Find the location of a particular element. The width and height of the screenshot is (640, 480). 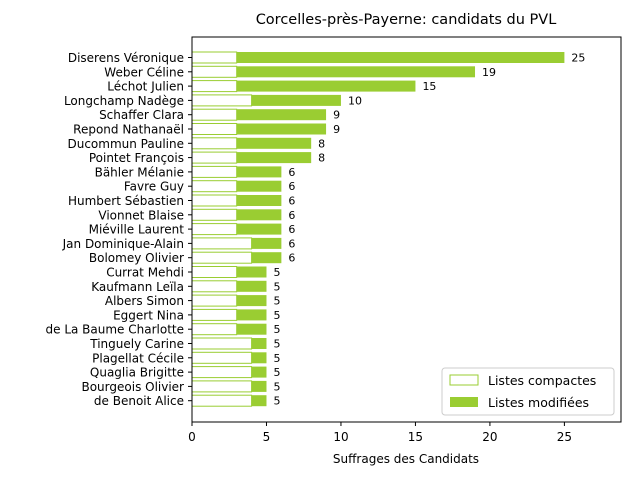

x-axis-label: Suffrages des Candidats is located at coordinates (406, 459).